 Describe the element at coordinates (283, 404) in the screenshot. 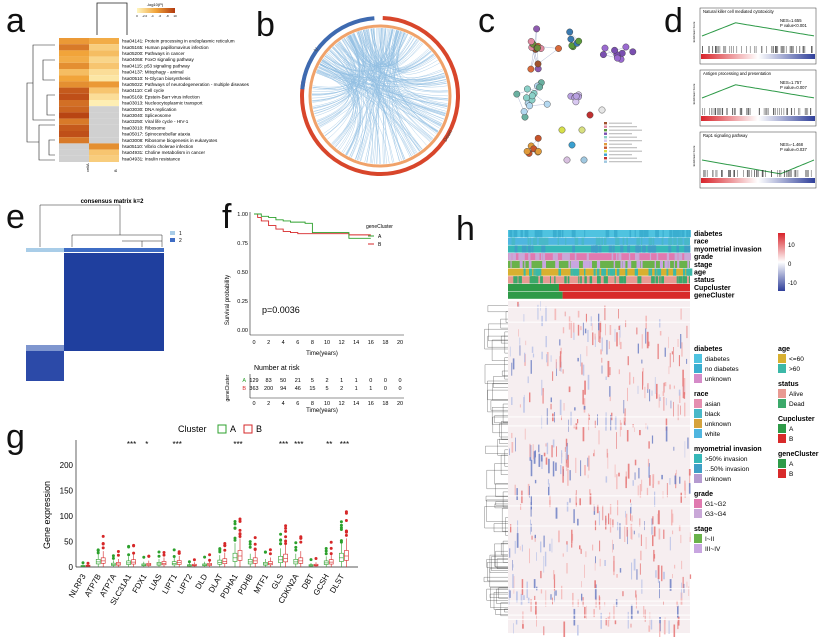

I see `risk-xtick: 4` at that location.